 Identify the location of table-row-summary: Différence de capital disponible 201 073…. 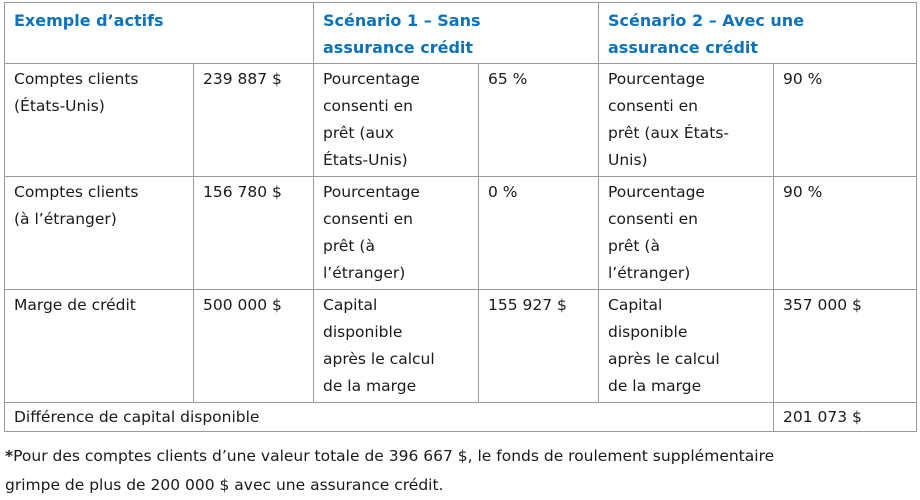
(461, 417).